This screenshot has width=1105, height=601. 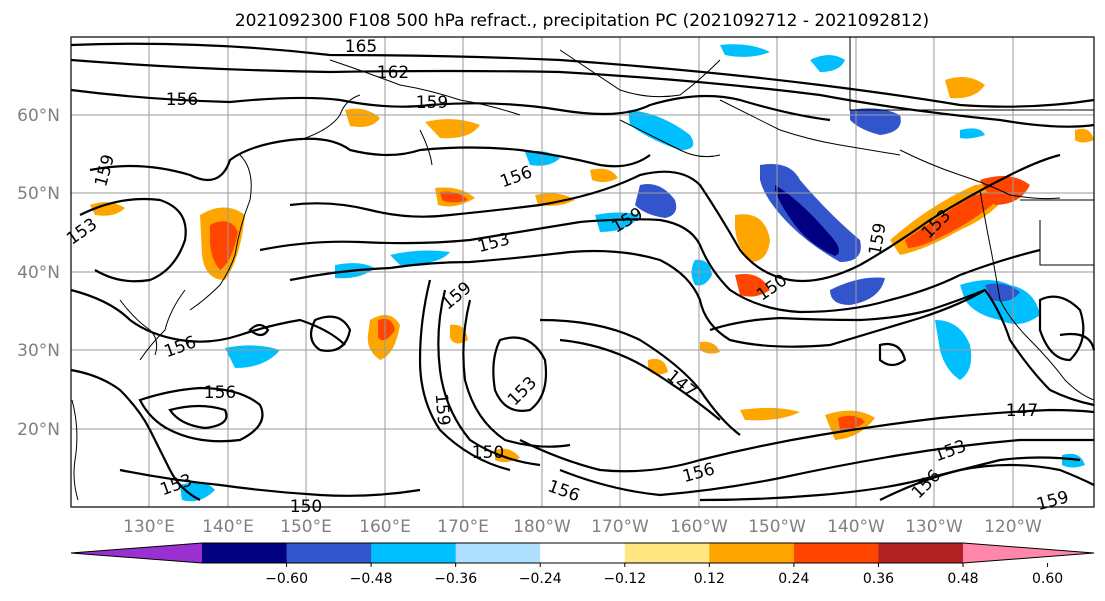 I want to click on colorbar-tick-label: −0.24, so click(x=540, y=579).